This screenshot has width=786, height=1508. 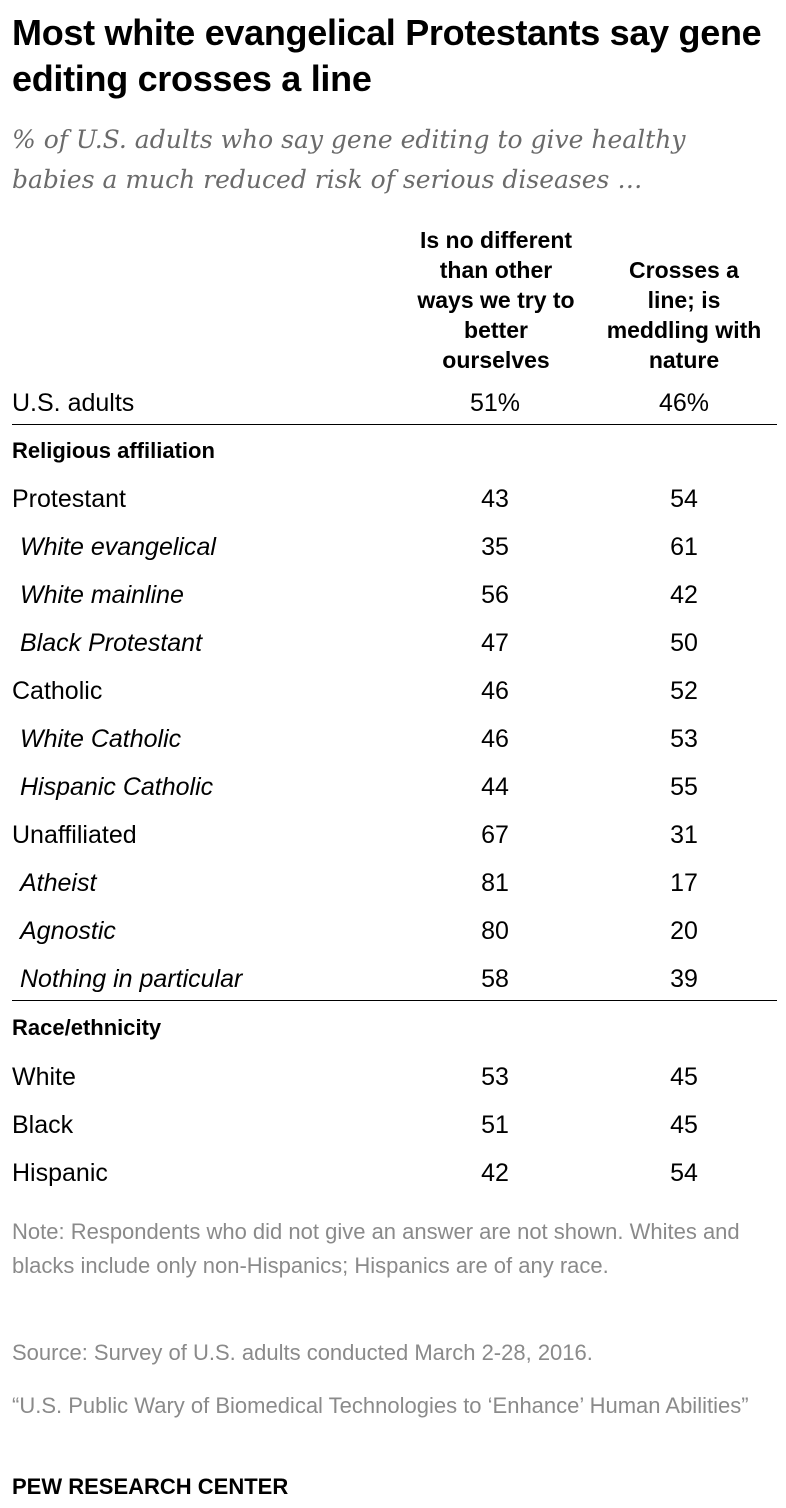 What do you see at coordinates (393, 835) in the screenshot?
I see `table-row: Unaffiliated 67 31` at bounding box center [393, 835].